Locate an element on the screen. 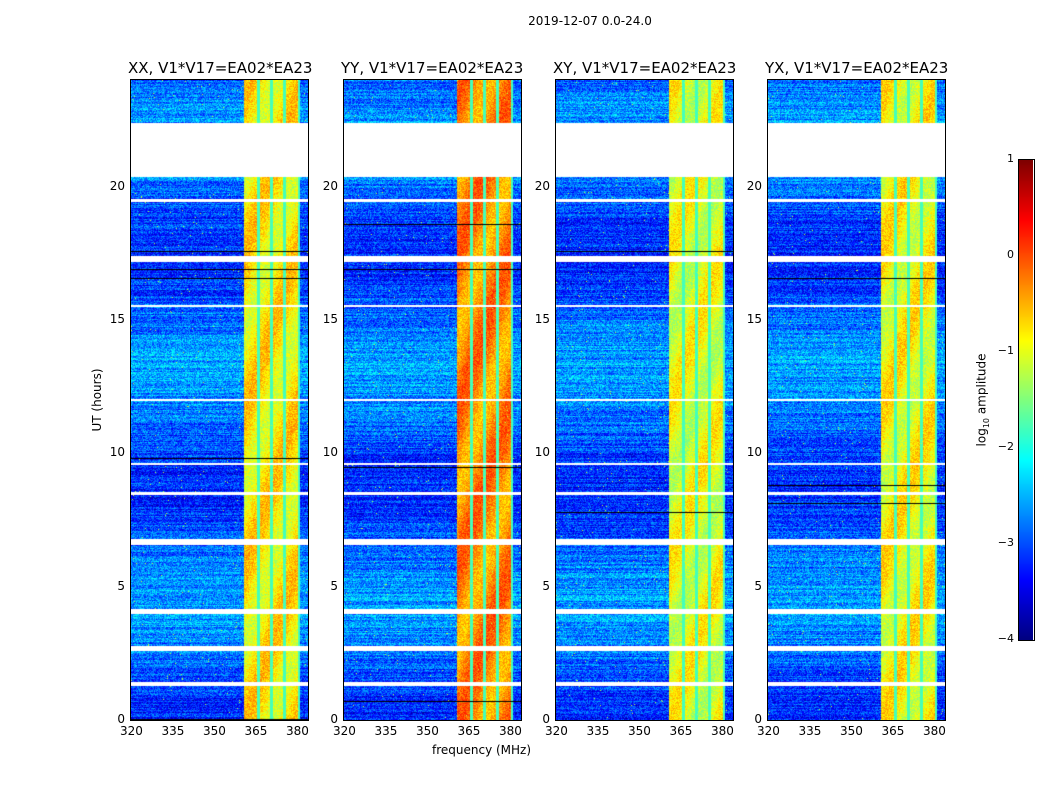 The width and height of the screenshot is (1050, 800). figure-title: 2019-12-07 0.0-24.0 is located at coordinates (590, 21).